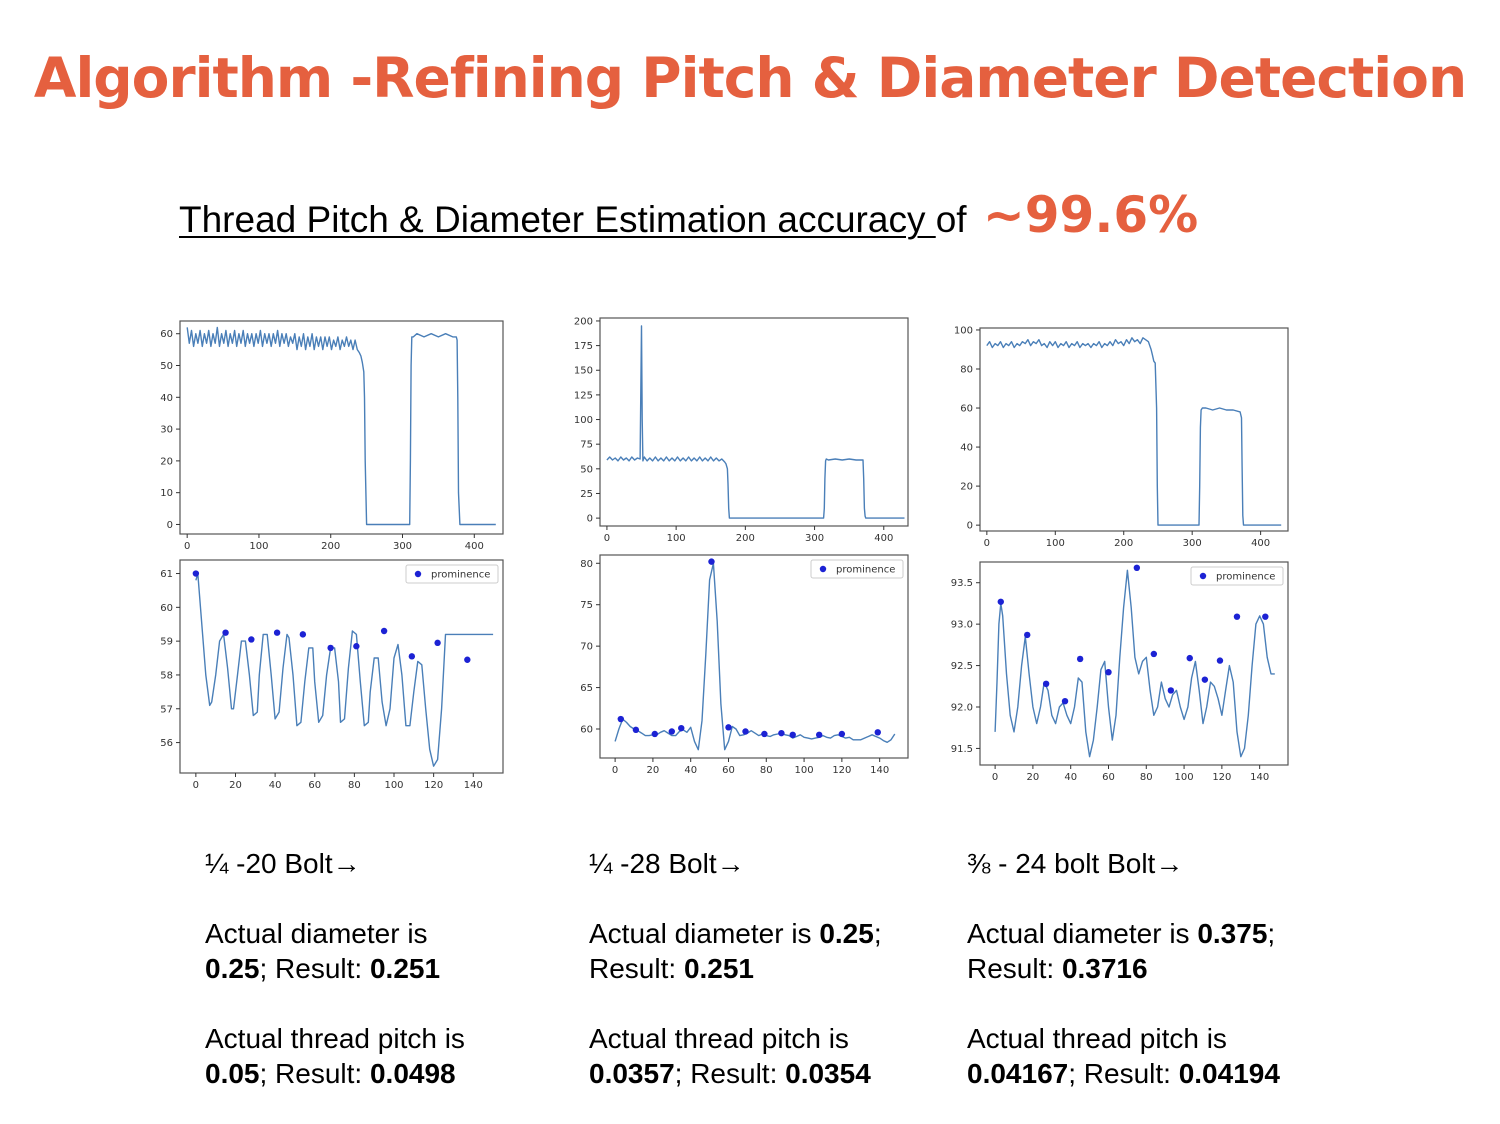 This screenshot has width=1500, height=1124. Describe the element at coordinates (956, 219) in the screenshot. I see `accuracy-headline-of: of` at that location.